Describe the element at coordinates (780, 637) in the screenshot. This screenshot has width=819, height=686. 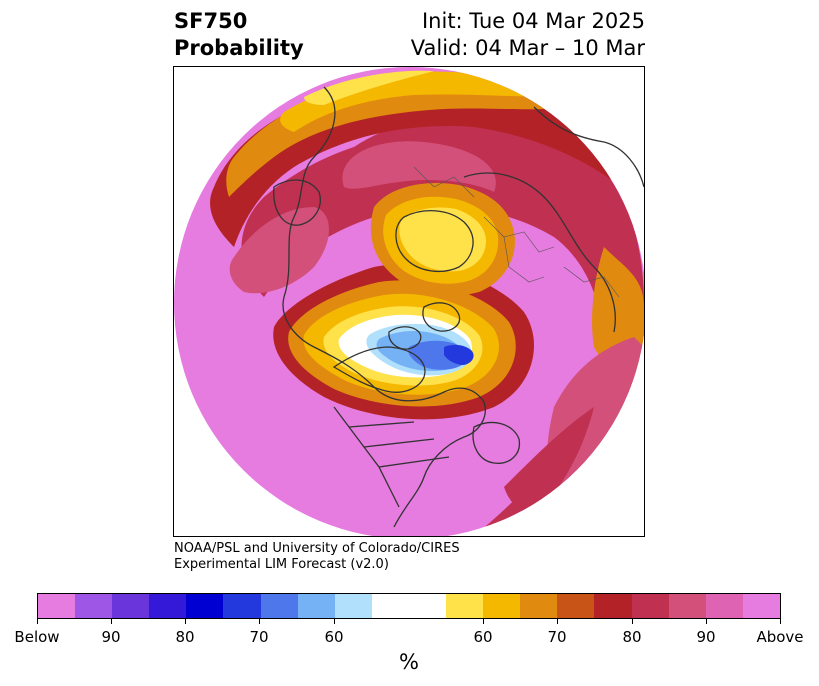
I see `colorbar-tick-label: Above` at that location.